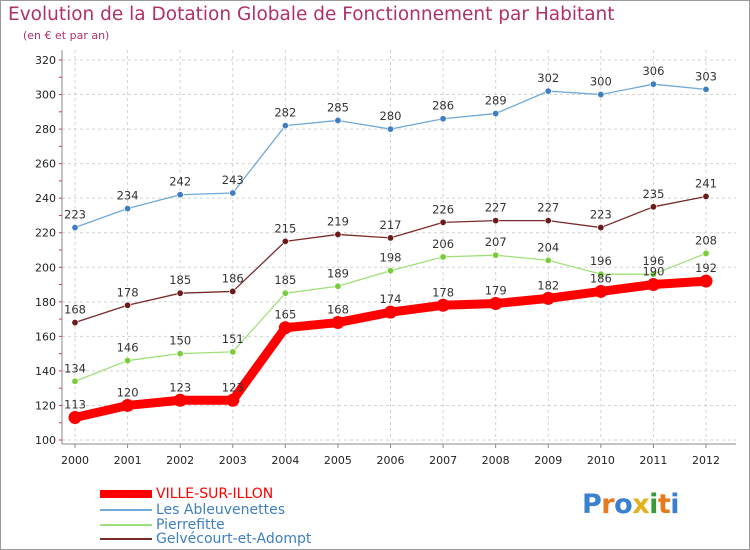 The width and height of the screenshot is (750, 550). Describe the element at coordinates (496, 291) in the screenshot. I see `data-label: 179` at that location.